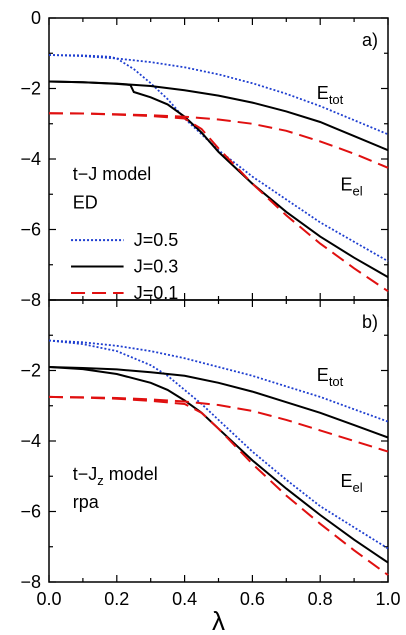 This screenshot has width=406, height=635. I want to click on x-axis-title: λ, so click(218, 620).